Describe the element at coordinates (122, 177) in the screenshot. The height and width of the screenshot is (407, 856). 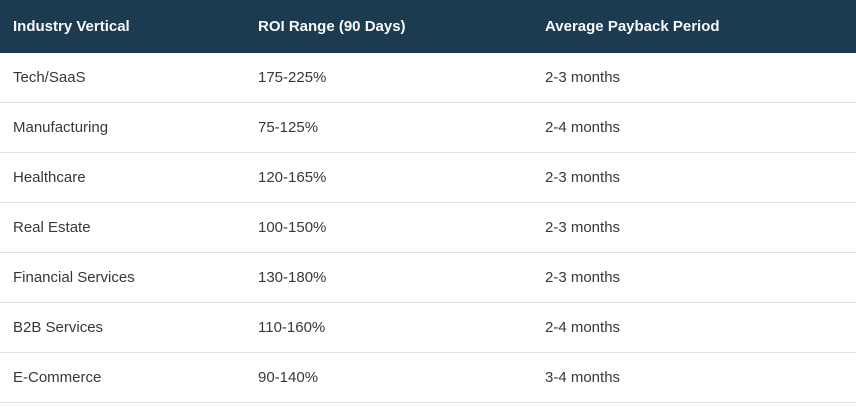
I see `cell-industry: Healthcare` at that location.